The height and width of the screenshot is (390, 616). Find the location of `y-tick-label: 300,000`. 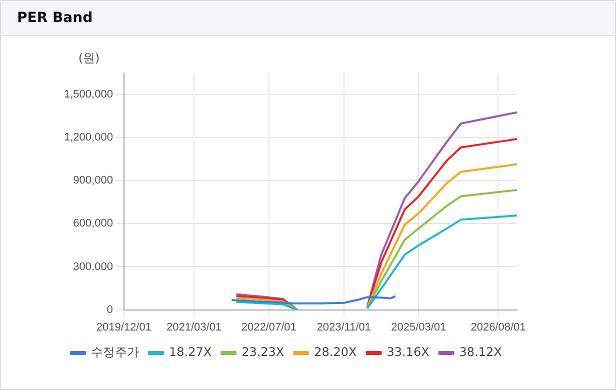

y-tick-label: 300,000 is located at coordinates (93, 266).